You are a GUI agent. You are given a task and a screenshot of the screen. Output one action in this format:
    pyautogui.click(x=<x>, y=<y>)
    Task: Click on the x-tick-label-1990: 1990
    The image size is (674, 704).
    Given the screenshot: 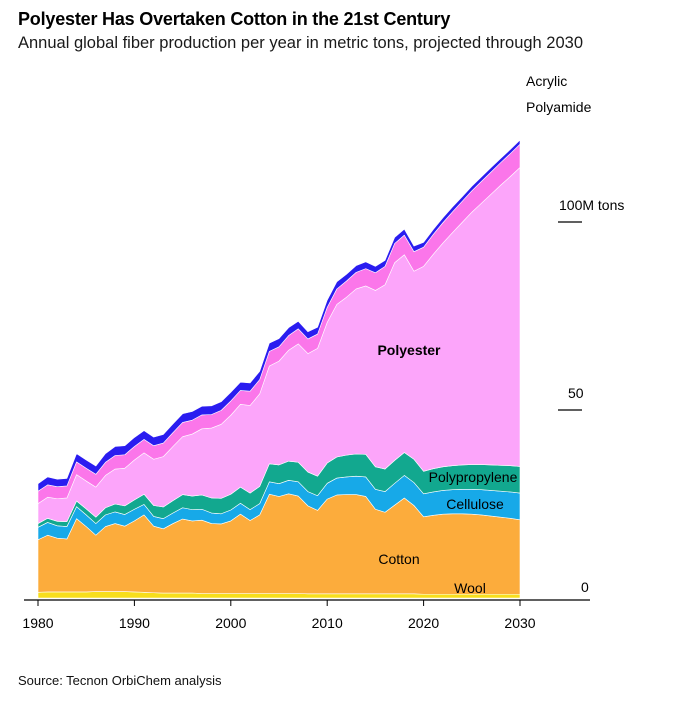 What is the action you would take?
    pyautogui.click(x=134, y=623)
    